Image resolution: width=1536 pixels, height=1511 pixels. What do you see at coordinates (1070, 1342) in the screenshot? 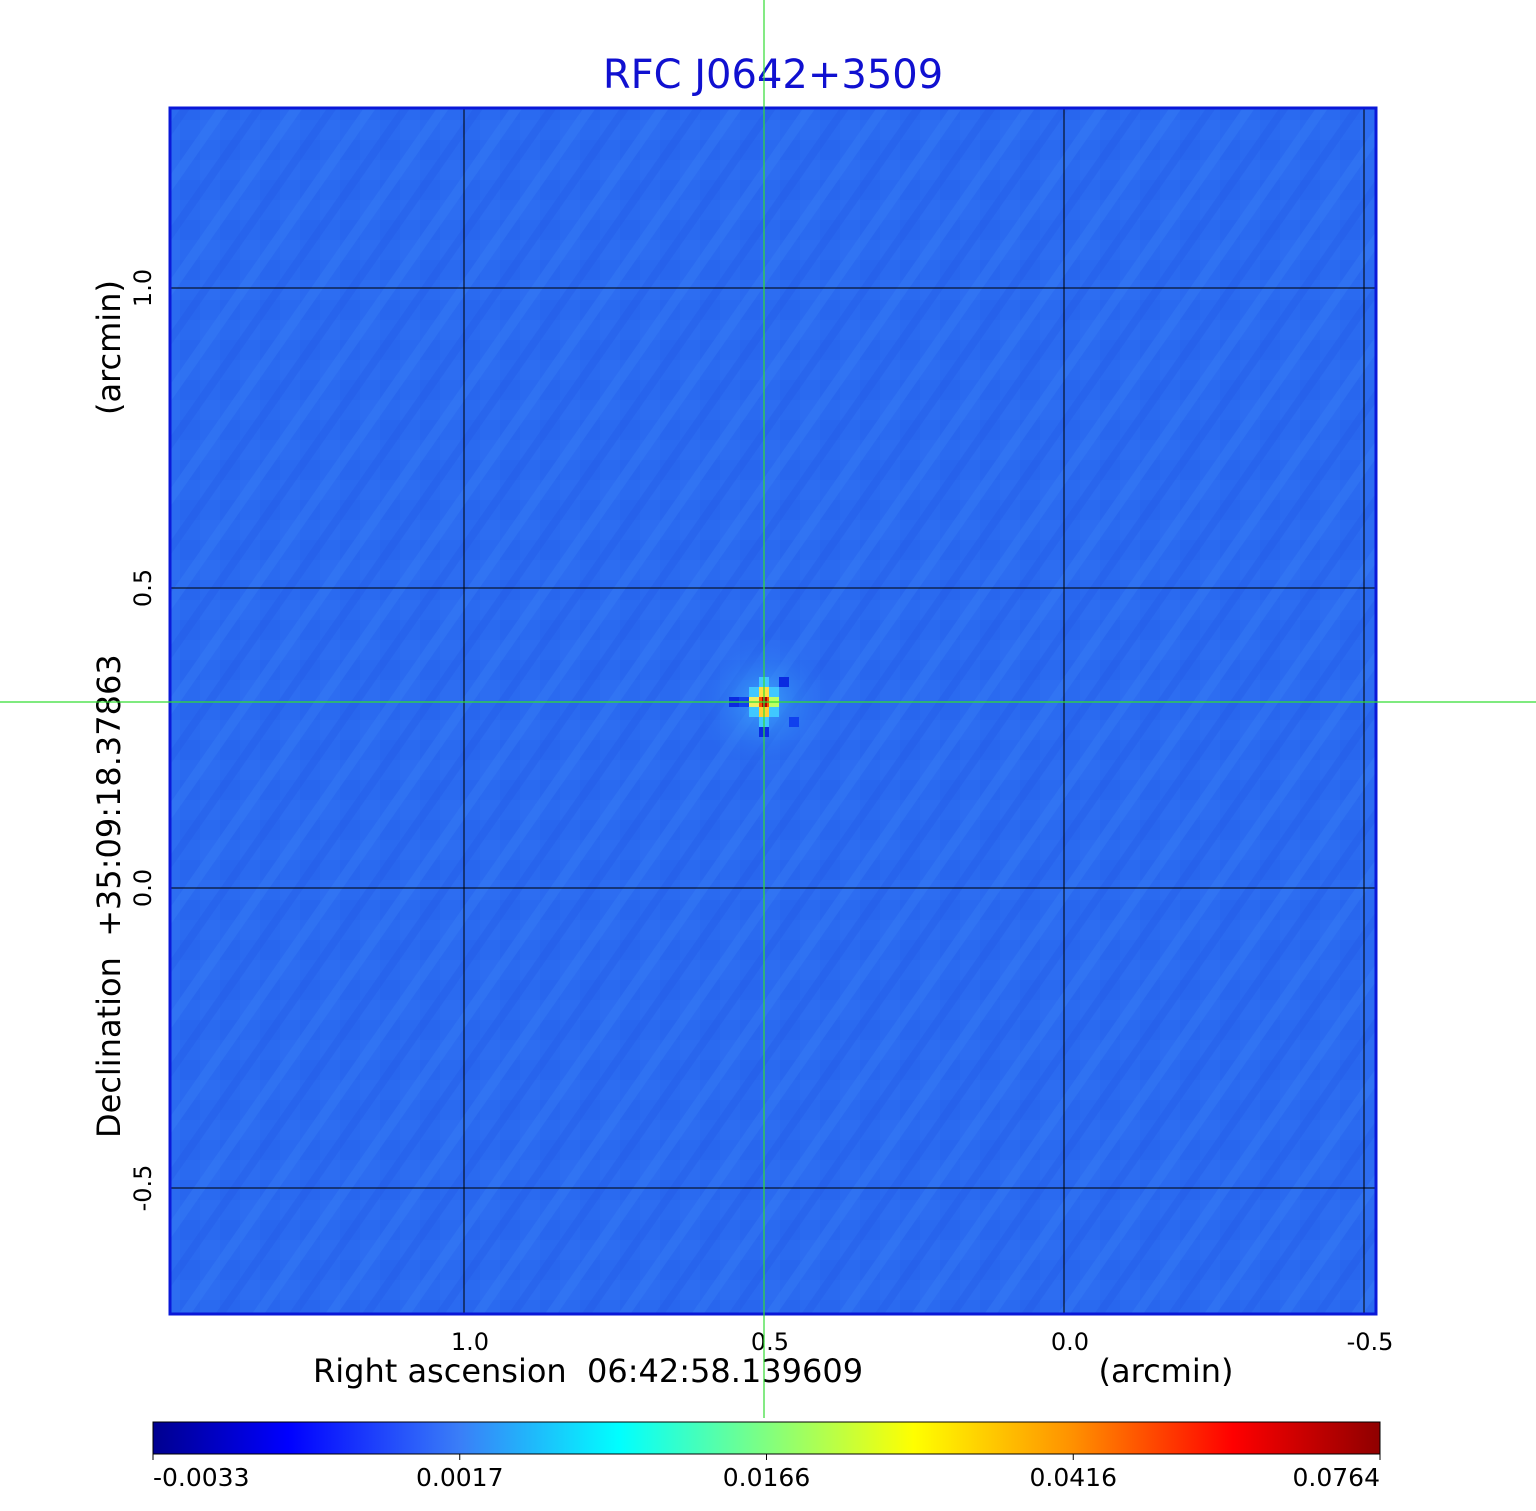
I see `x-tick-label: 0.0` at bounding box center [1070, 1342].